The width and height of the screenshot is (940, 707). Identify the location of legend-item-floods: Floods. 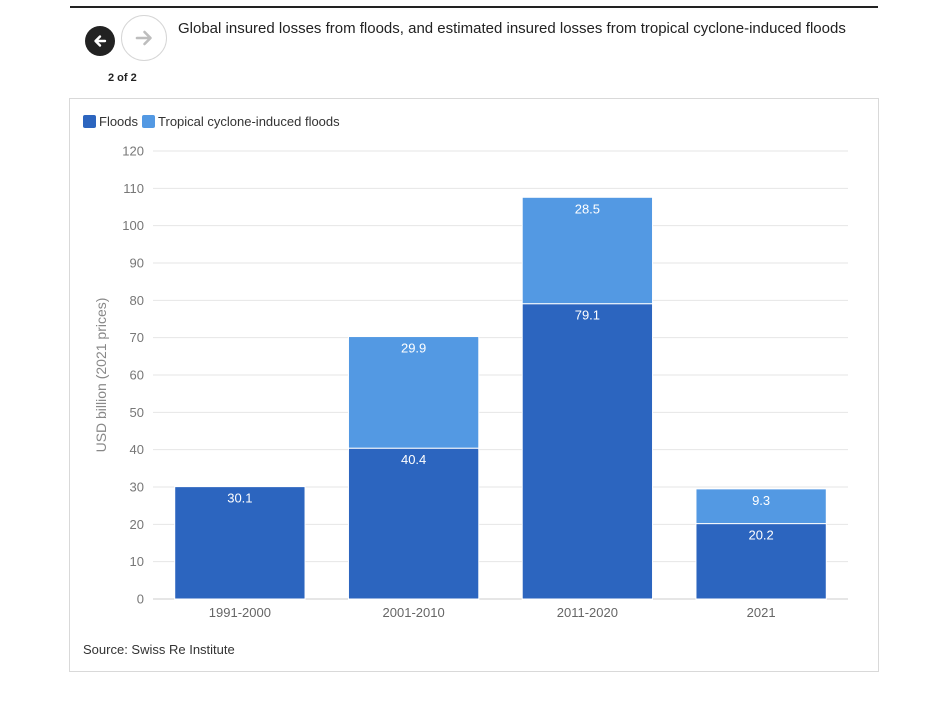
(110, 121).